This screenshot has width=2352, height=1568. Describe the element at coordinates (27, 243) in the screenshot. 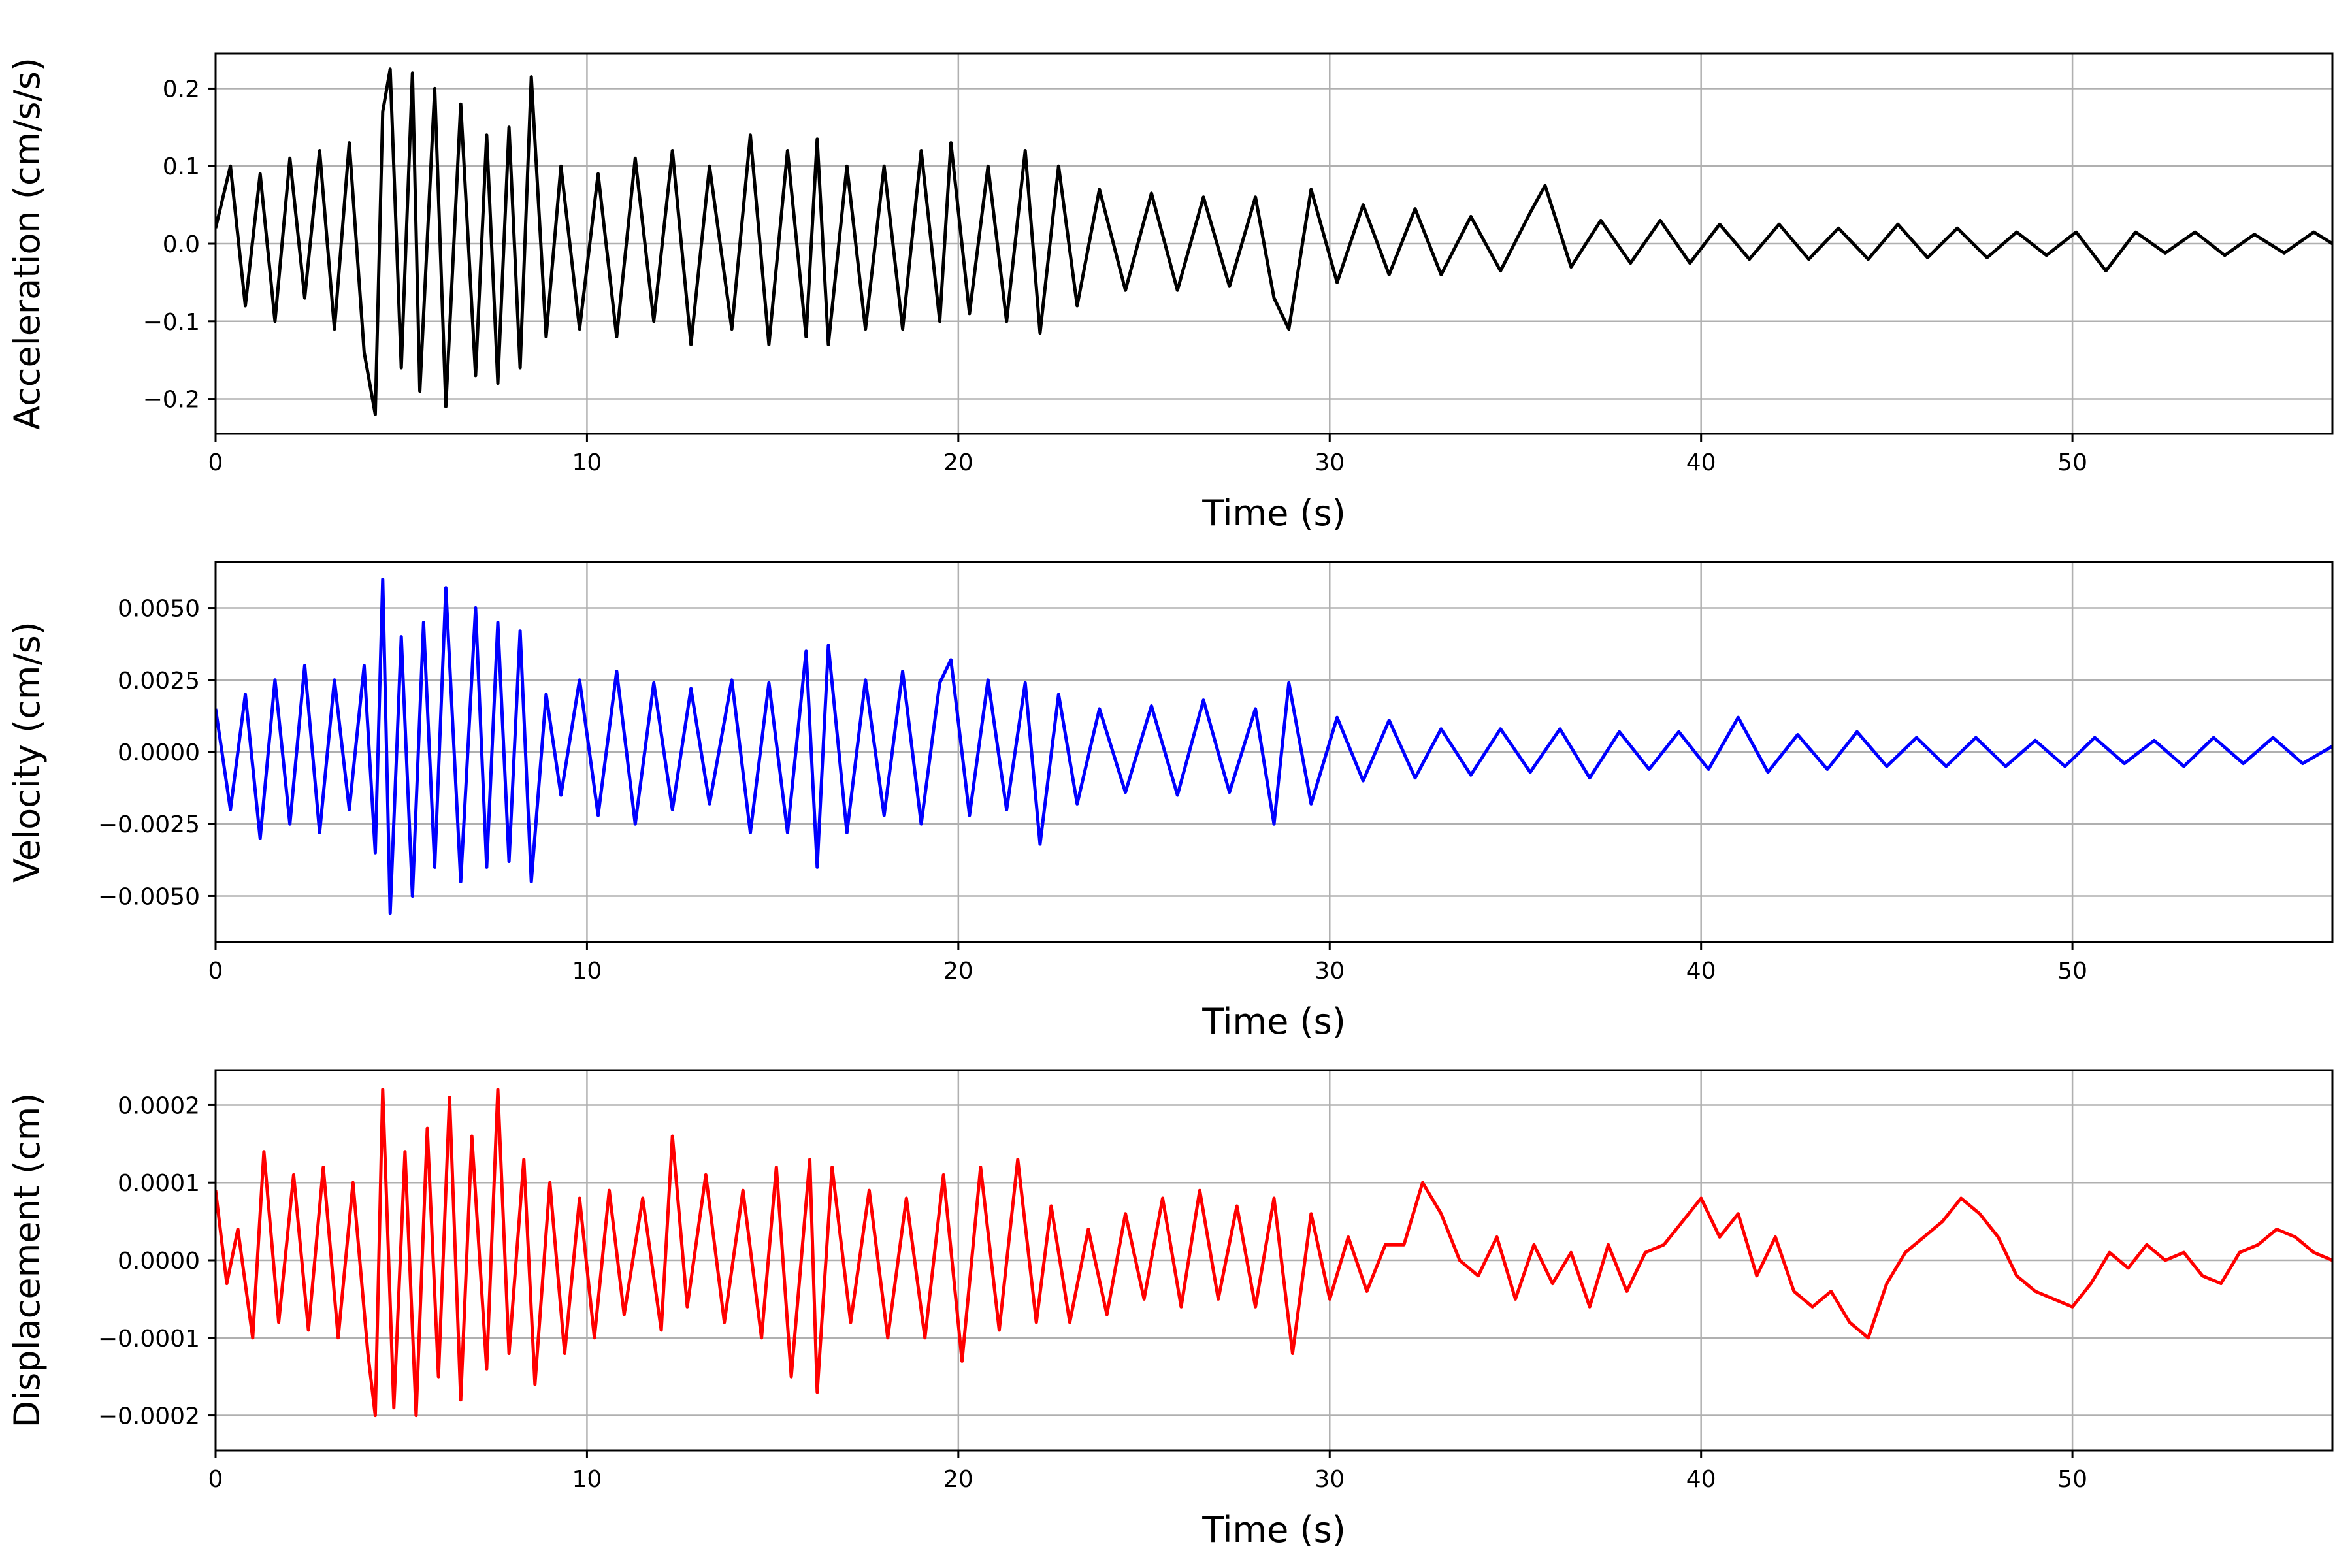

I see `acceleration-y-axis-label: Acceleration (cm/s/s)` at that location.